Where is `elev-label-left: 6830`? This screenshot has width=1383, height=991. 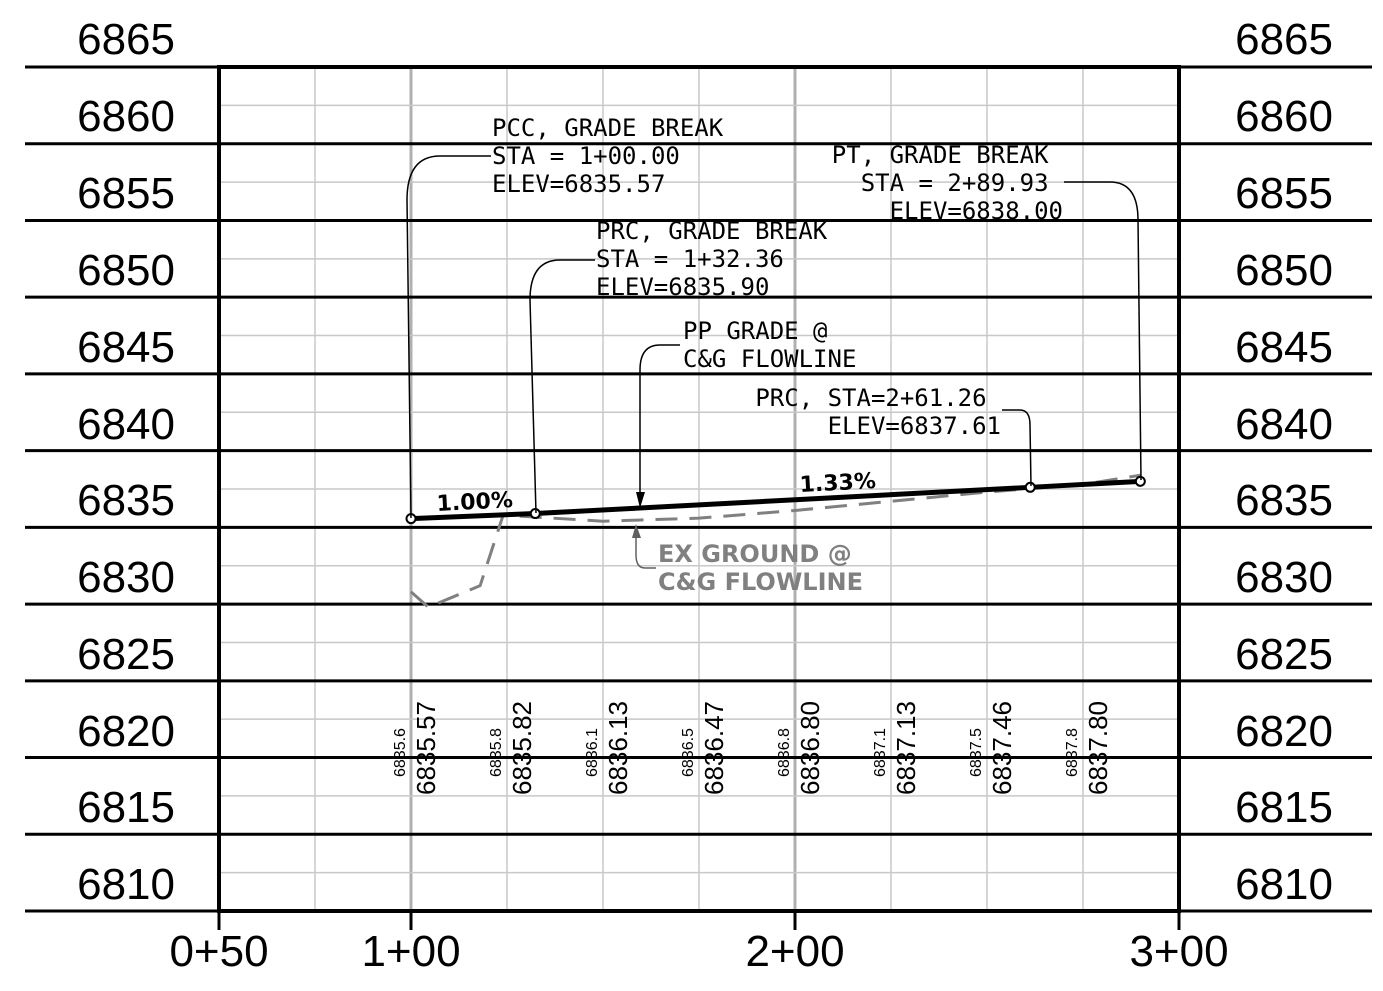
elev-label-left: 6830 is located at coordinates (126, 577).